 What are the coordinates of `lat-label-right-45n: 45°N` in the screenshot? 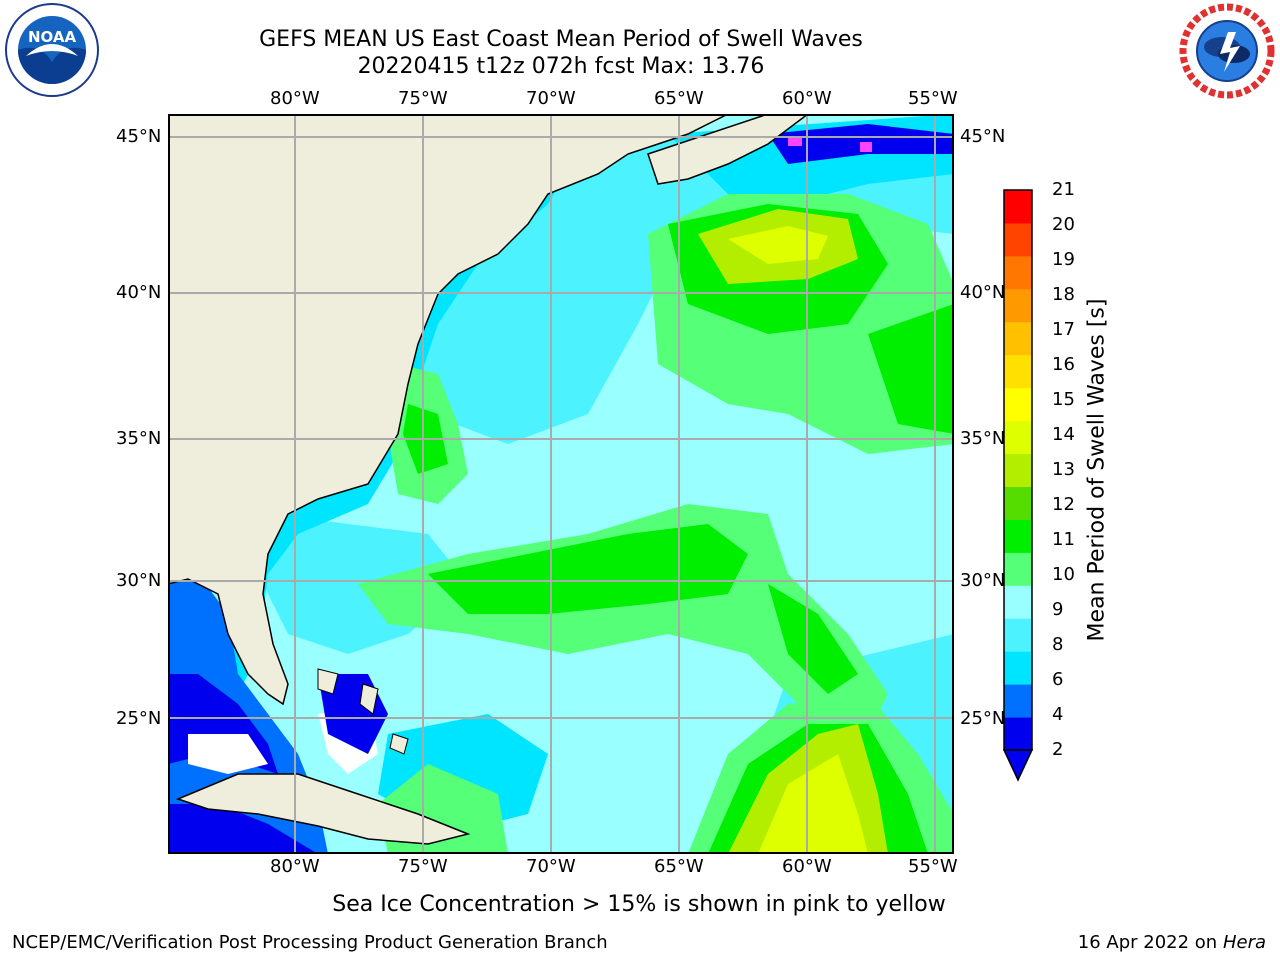 It's located at (983, 136).